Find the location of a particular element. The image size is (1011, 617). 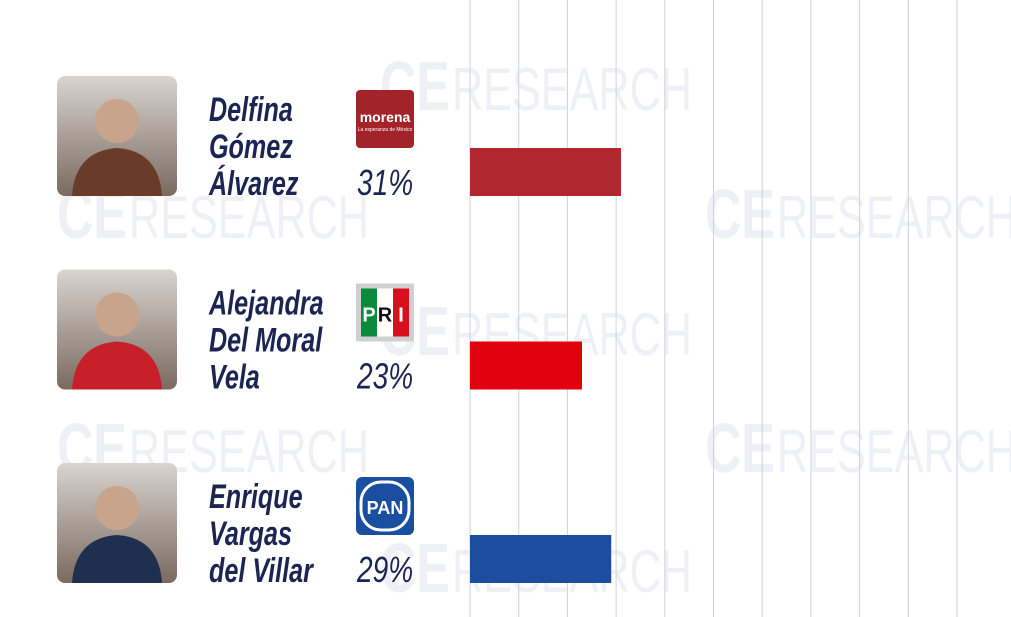

candidate-name: Enrique is located at coordinates (256, 497).